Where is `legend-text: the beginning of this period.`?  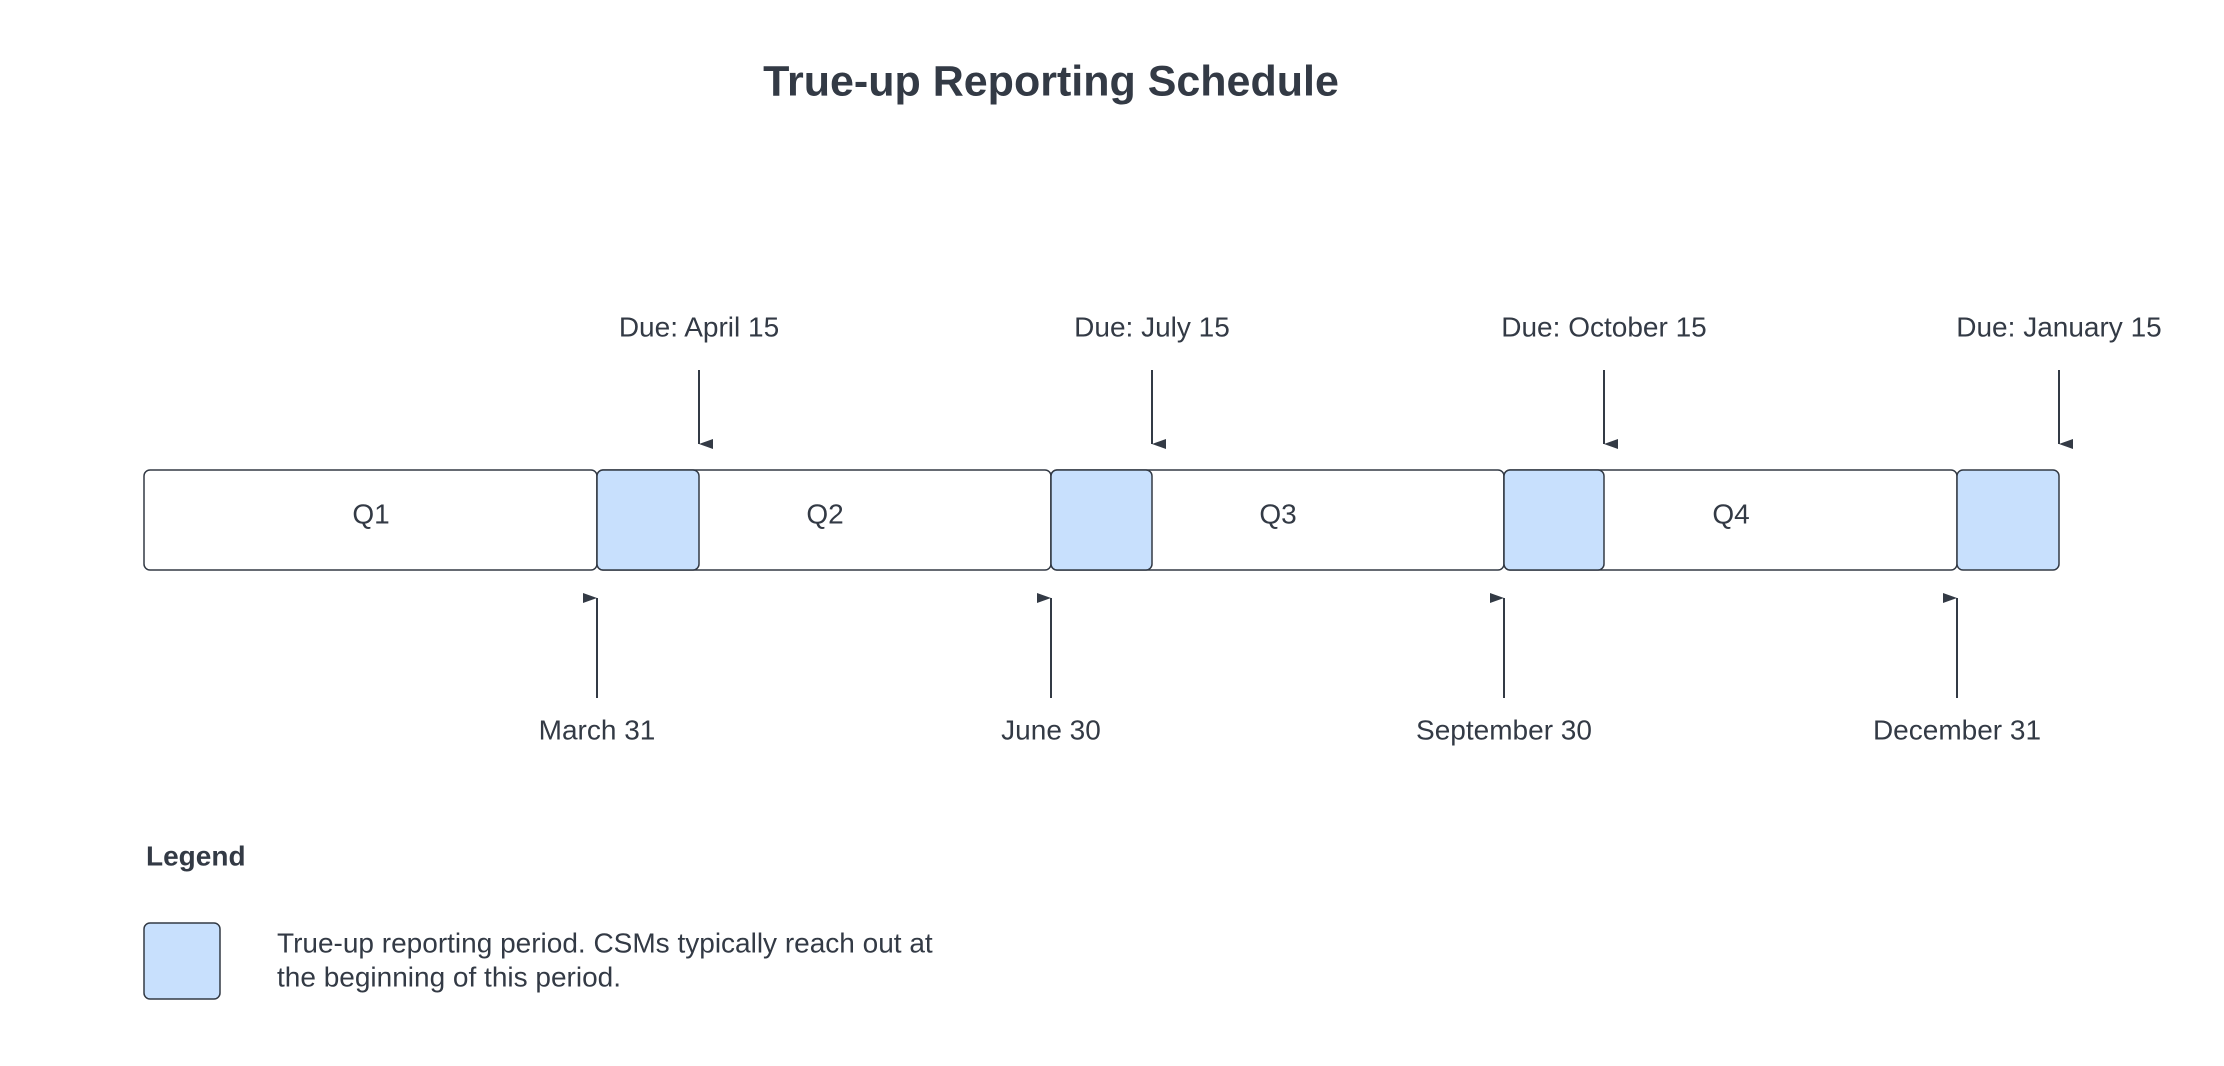 legend-text: the beginning of this period. is located at coordinates (449, 976).